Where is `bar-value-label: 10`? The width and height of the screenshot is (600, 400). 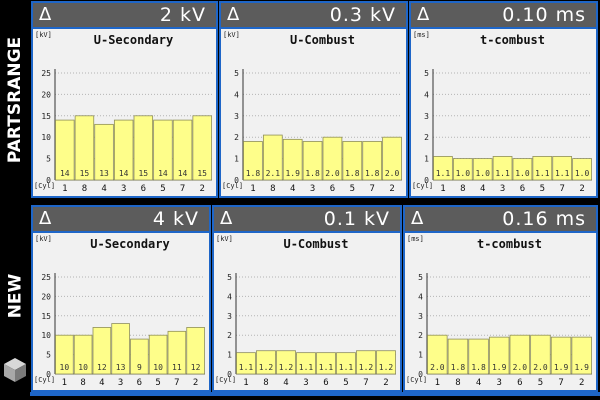 bar-value-label: 10 is located at coordinates (65, 367).